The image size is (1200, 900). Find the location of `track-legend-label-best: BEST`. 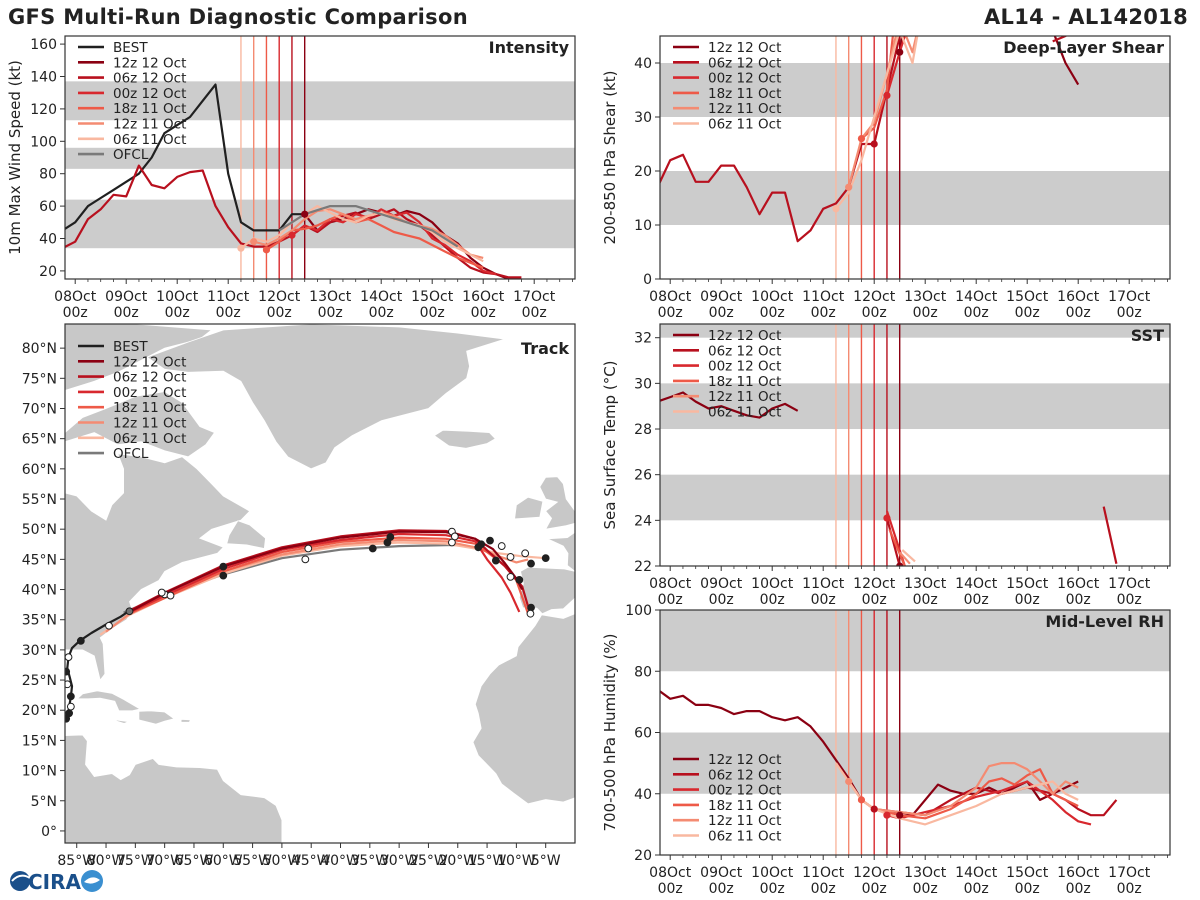

track-legend-label-best: BEST is located at coordinates (130, 347).